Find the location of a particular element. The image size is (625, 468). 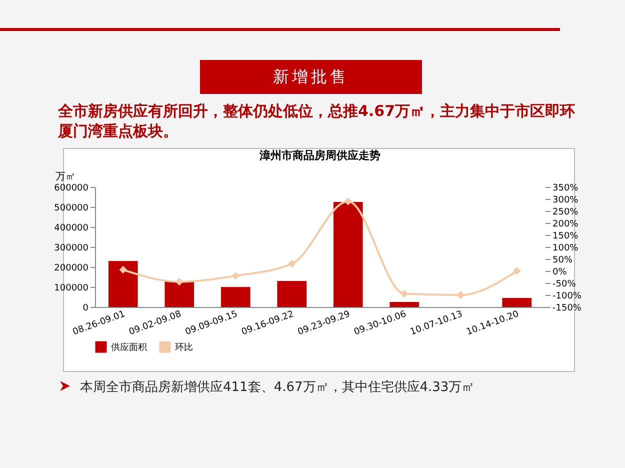

chart-title: 漳州市商品房周供应走势 is located at coordinates (319, 155).